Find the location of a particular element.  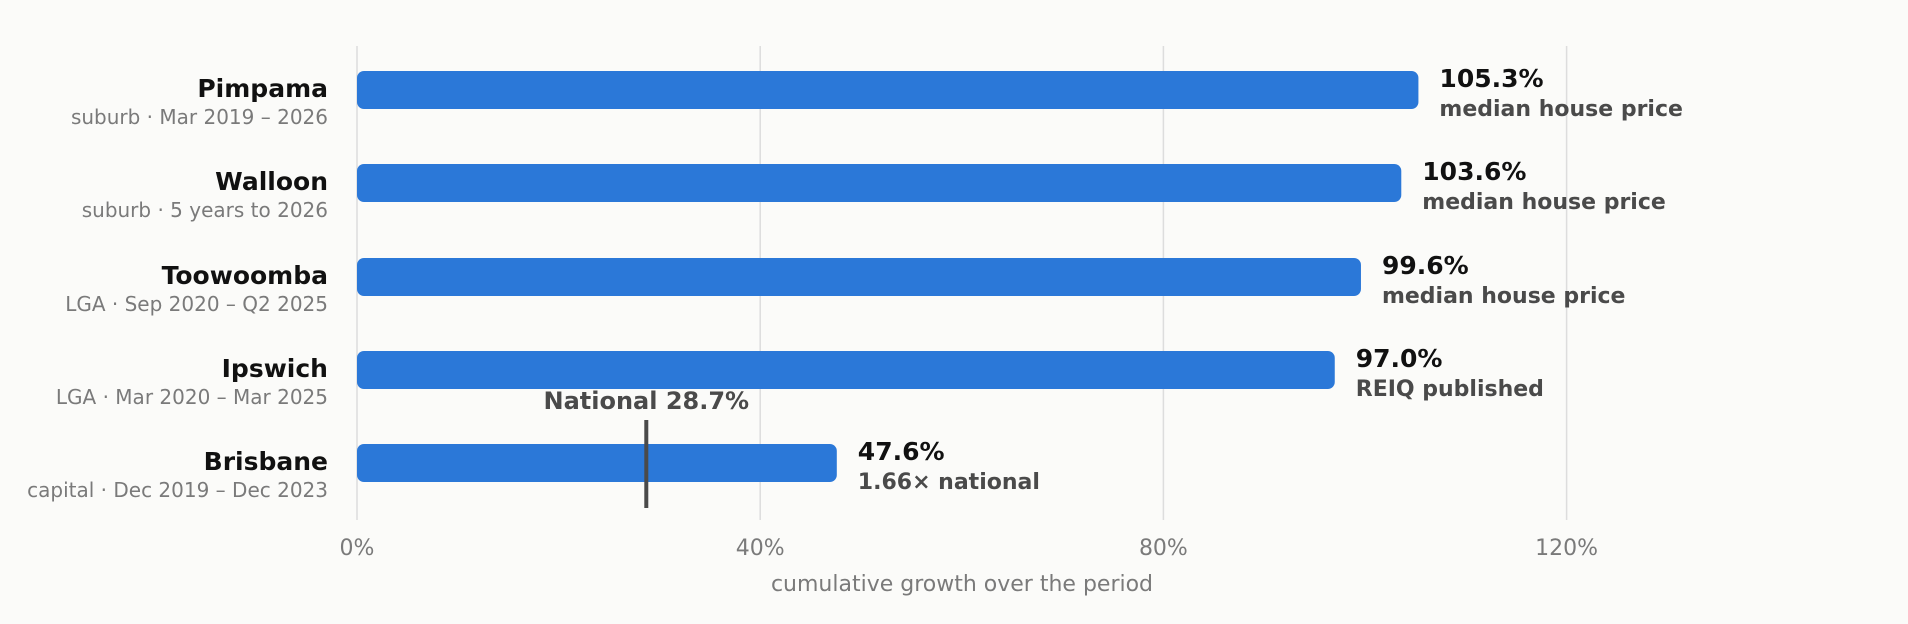

x-tick-label: 0% is located at coordinates (357, 548).